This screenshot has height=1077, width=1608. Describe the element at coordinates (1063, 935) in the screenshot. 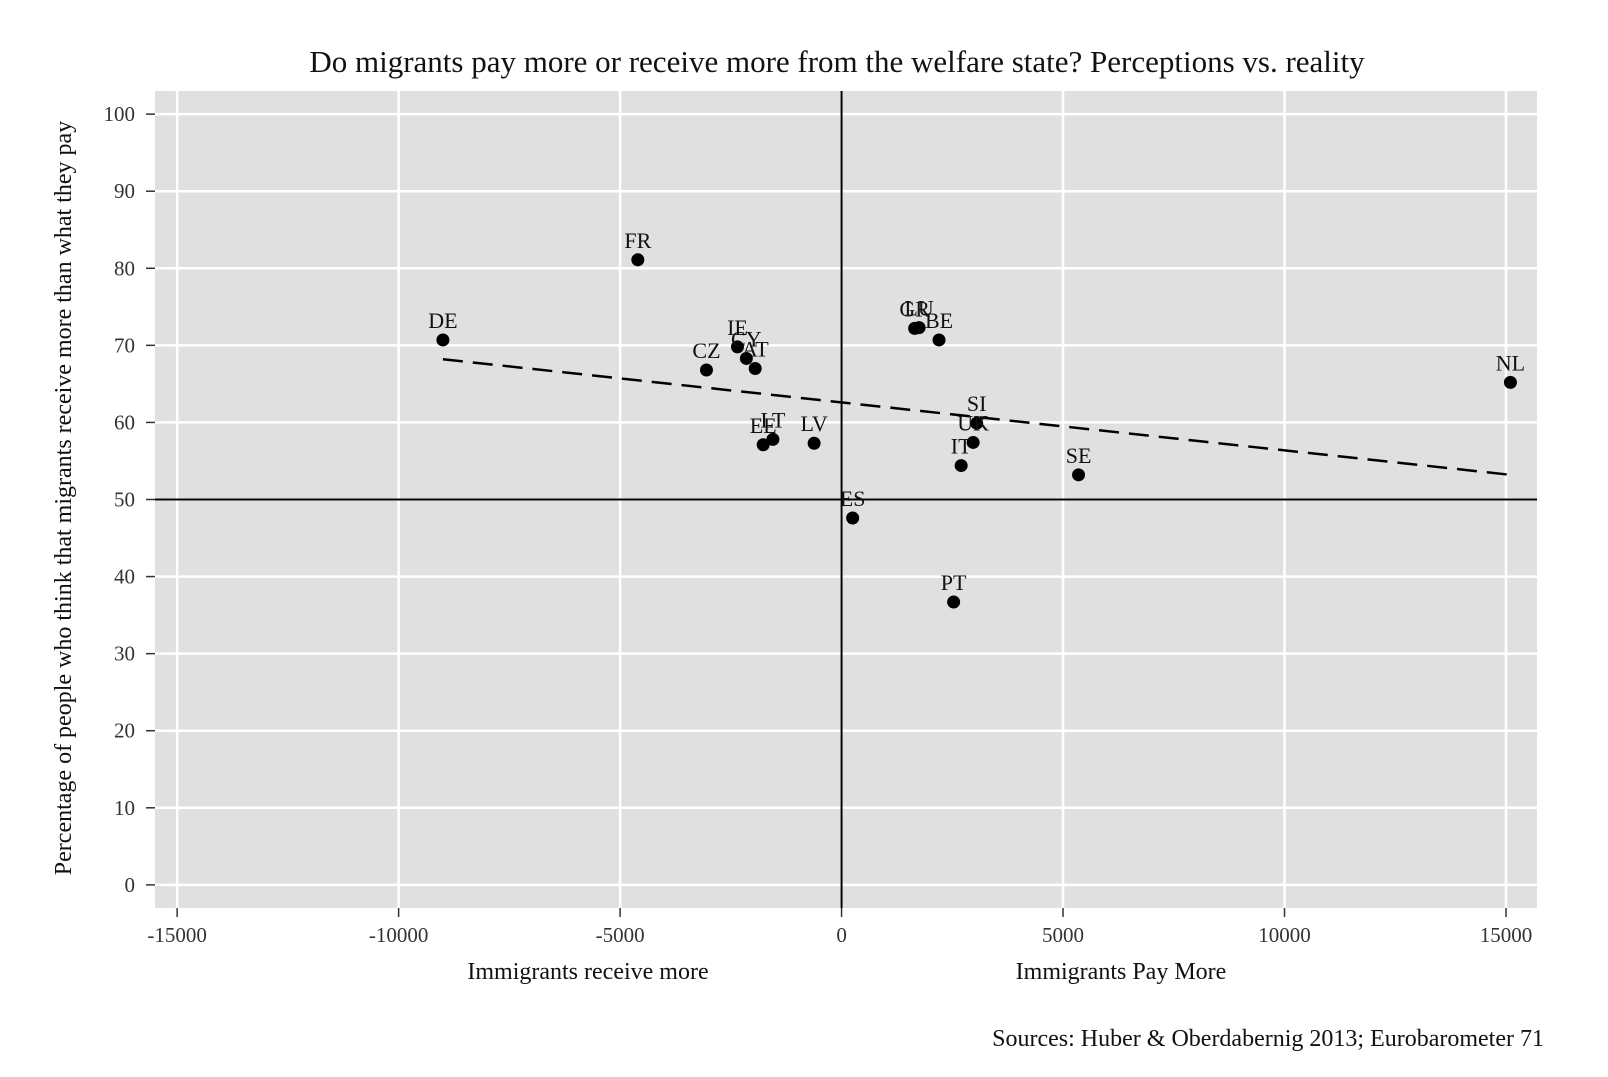

I see `x-tick-label: 5000` at that location.